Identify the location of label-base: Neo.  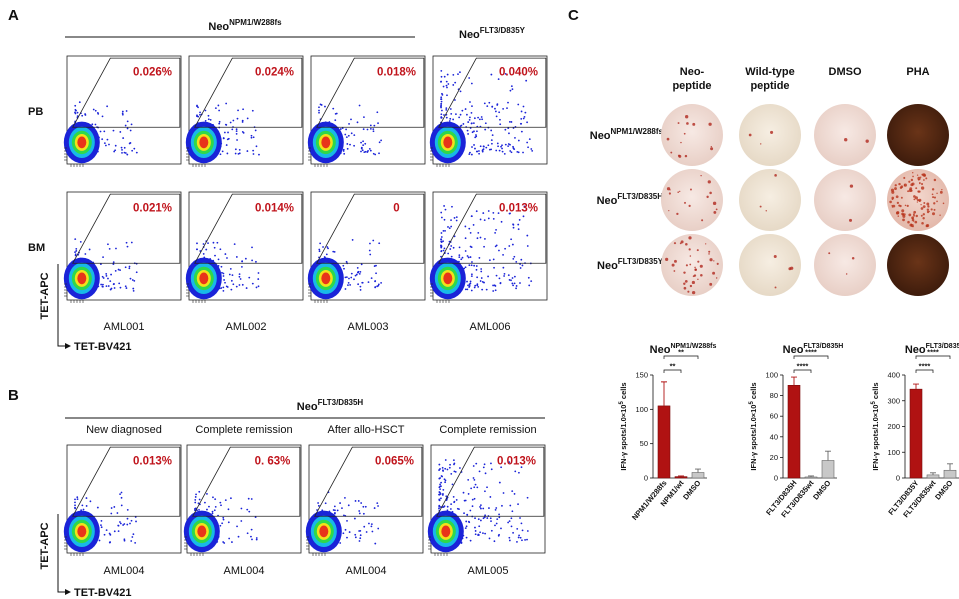
(660, 350).